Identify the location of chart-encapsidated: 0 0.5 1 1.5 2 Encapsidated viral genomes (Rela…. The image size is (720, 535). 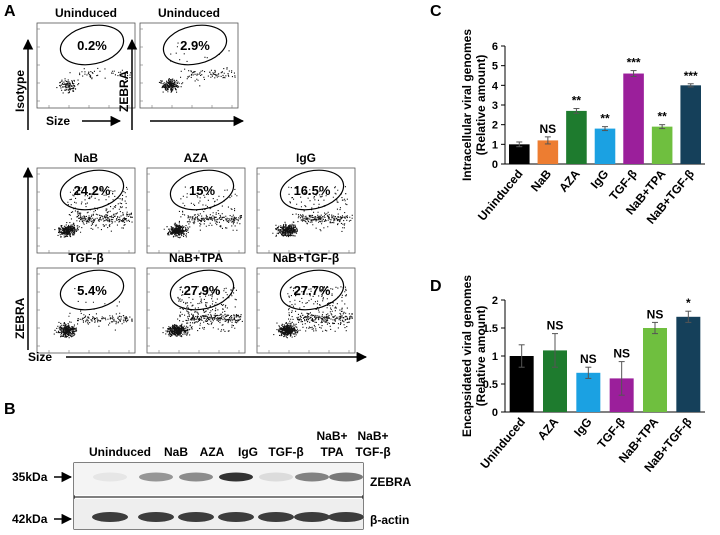
(582, 375).